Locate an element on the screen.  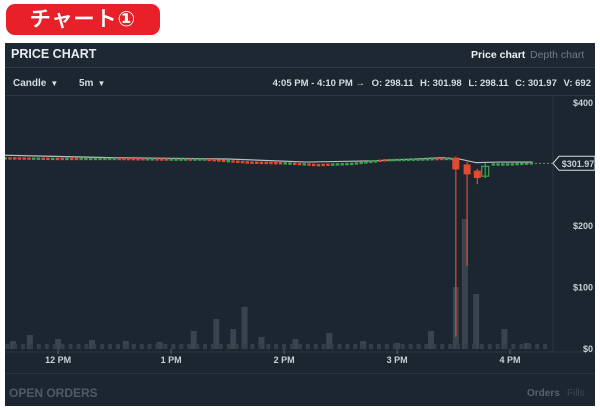
interval-label: 5m is located at coordinates (86, 83).